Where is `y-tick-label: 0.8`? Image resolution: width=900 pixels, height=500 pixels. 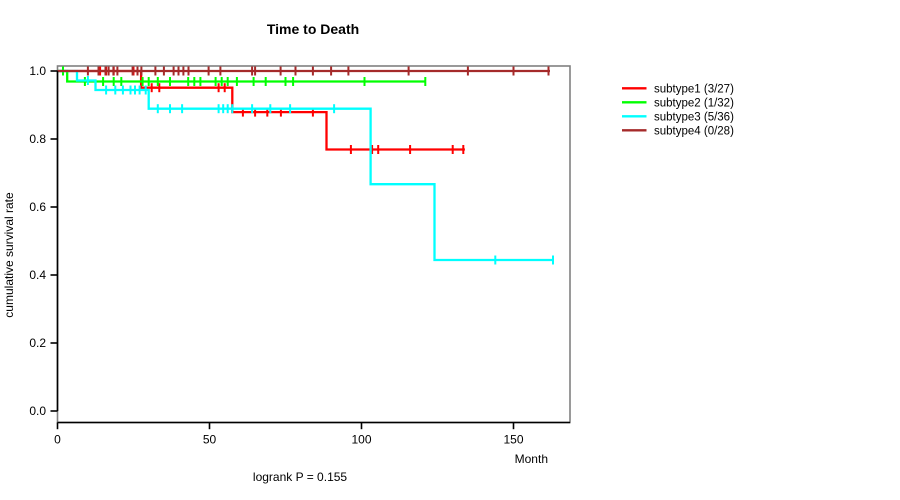 y-tick-label: 0.8 is located at coordinates (37, 139).